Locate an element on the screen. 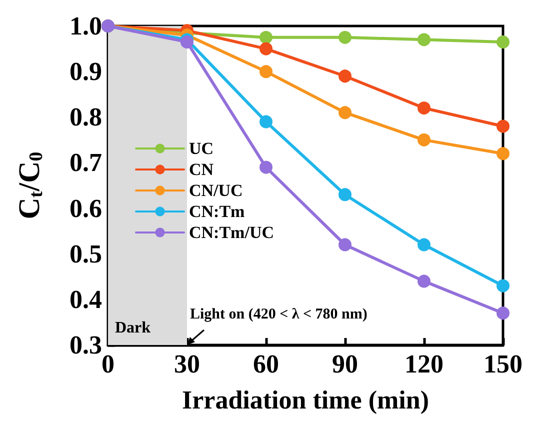 The width and height of the screenshot is (536, 424). x-tick-label: 30 is located at coordinates (187, 364).